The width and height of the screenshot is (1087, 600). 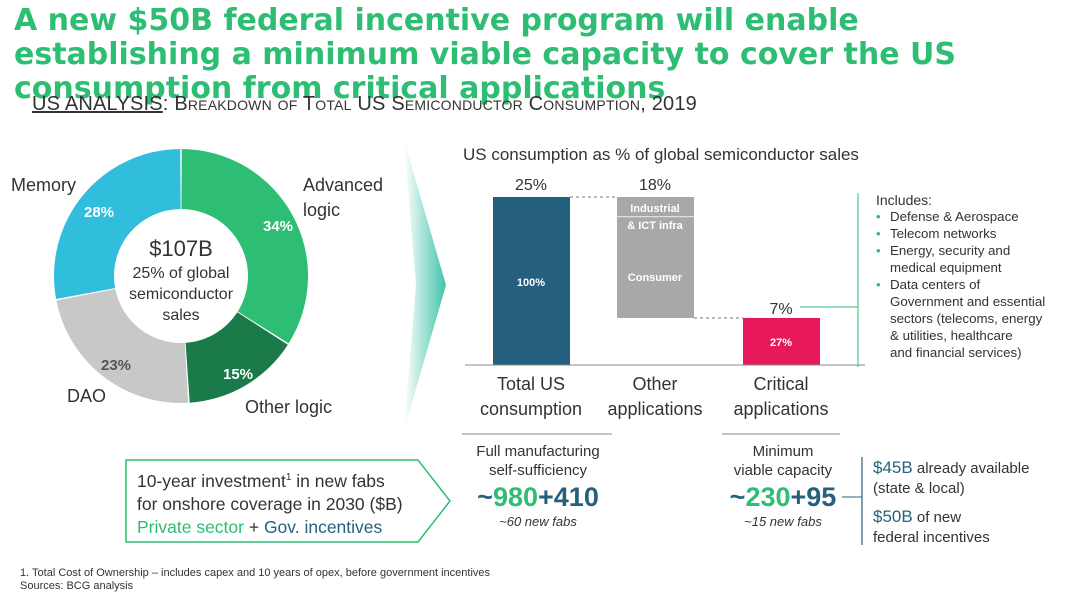 I want to click on slice-name-dao: DAO, so click(x=86, y=396).